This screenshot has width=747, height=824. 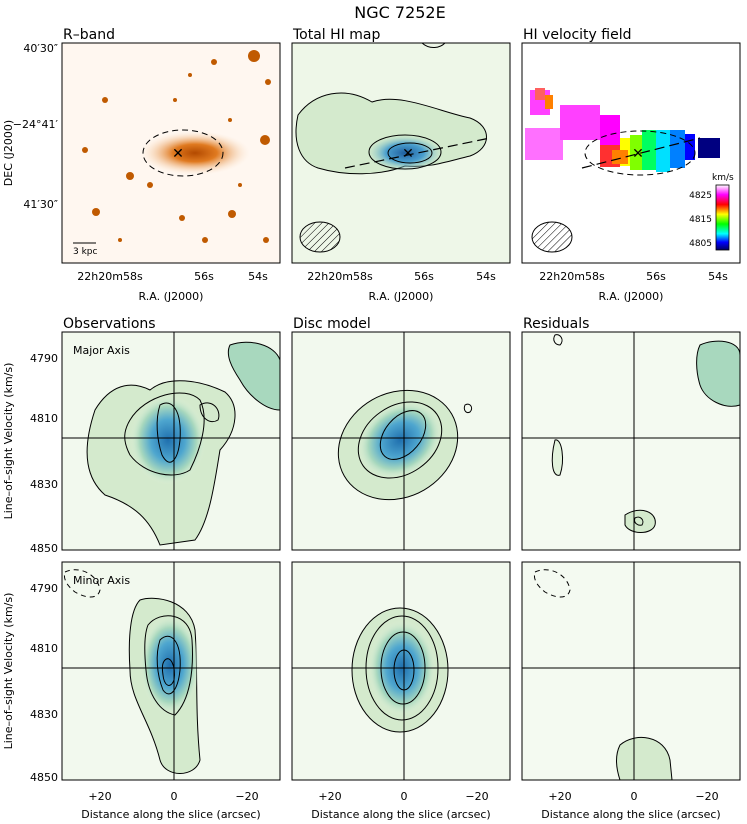 I want to click on colorbar-tick-4825: 4825, so click(x=700, y=196).